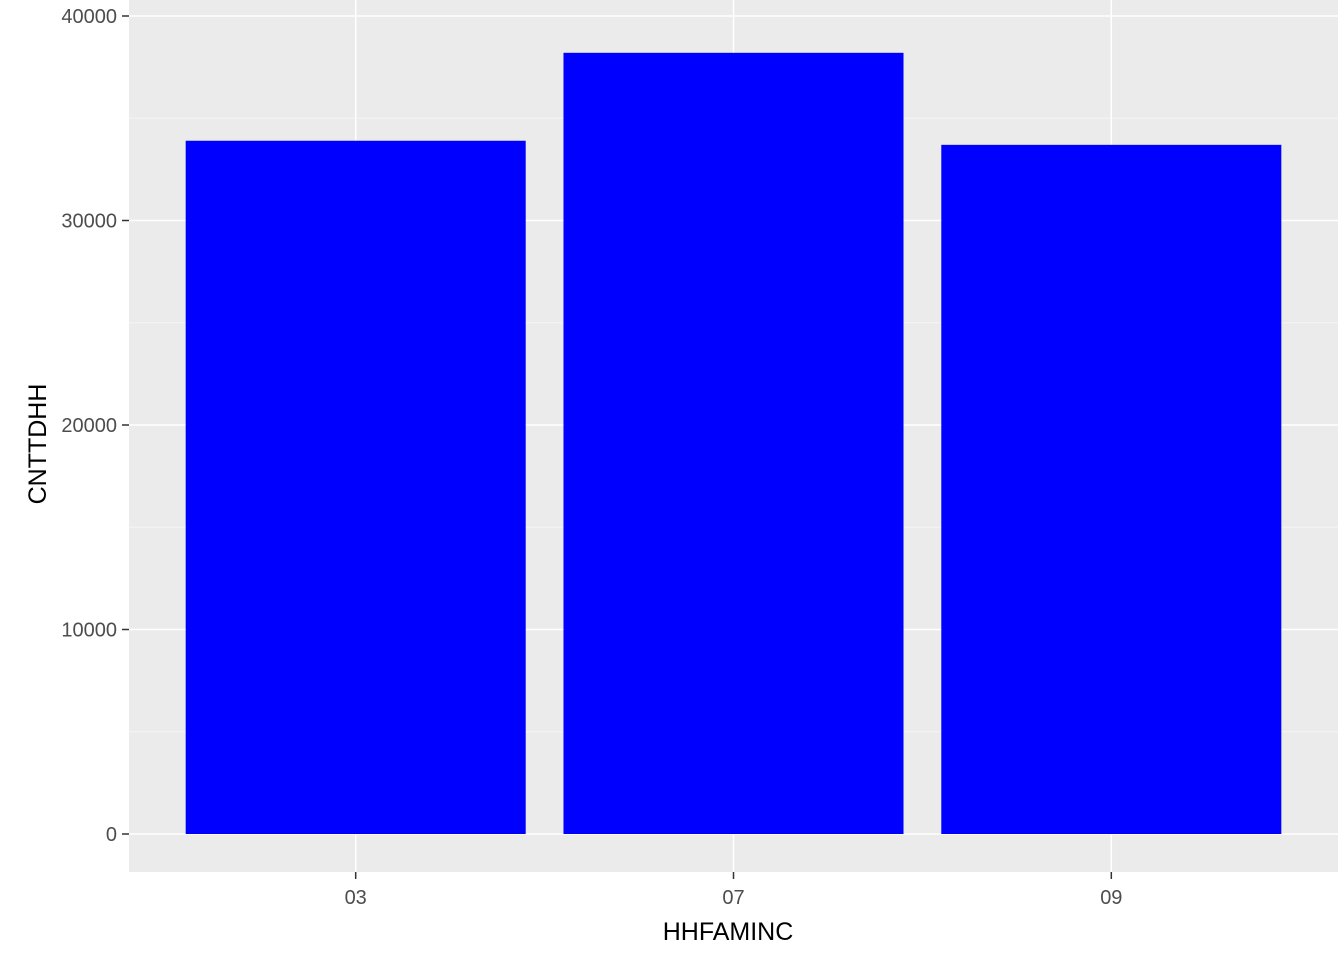  Describe the element at coordinates (89, 426) in the screenshot. I see `y-tick-label: 20000` at that location.